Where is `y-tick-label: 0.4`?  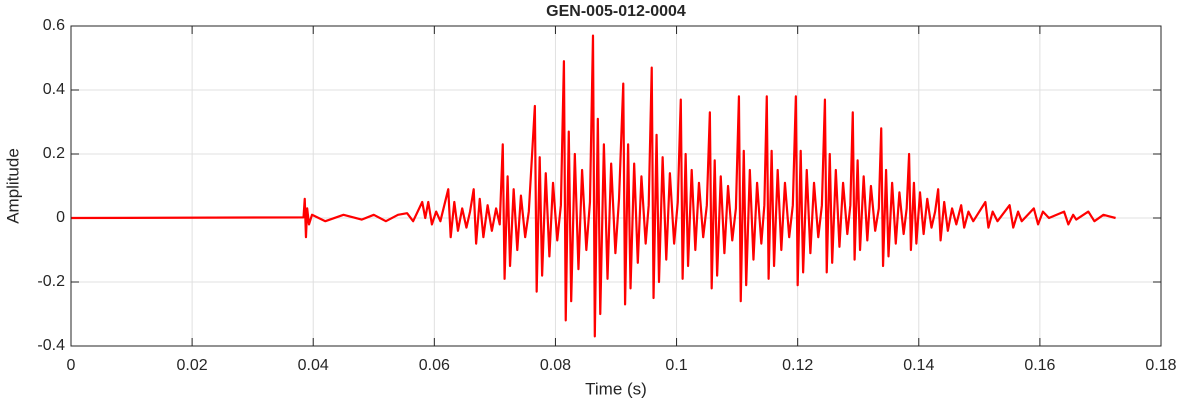 y-tick-label: 0.4 is located at coordinates (54, 89).